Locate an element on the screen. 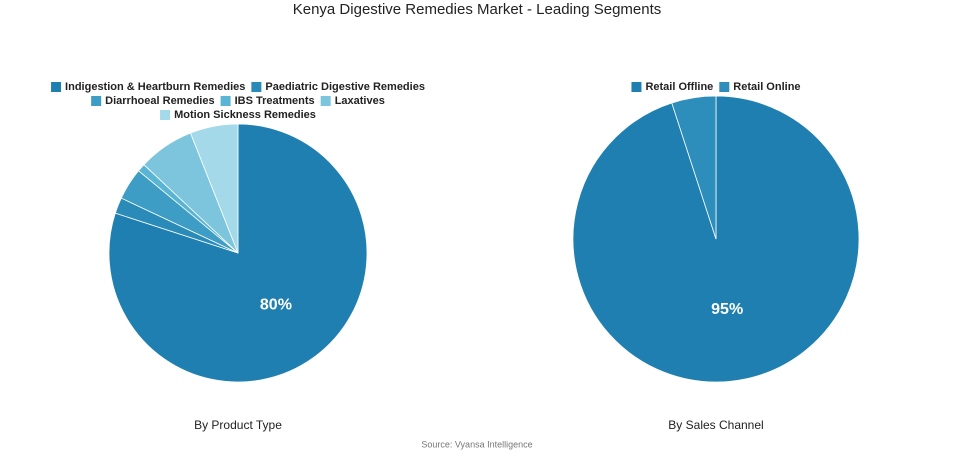  legend-item: Indigestion & Heartburn Remedies is located at coordinates (148, 87).